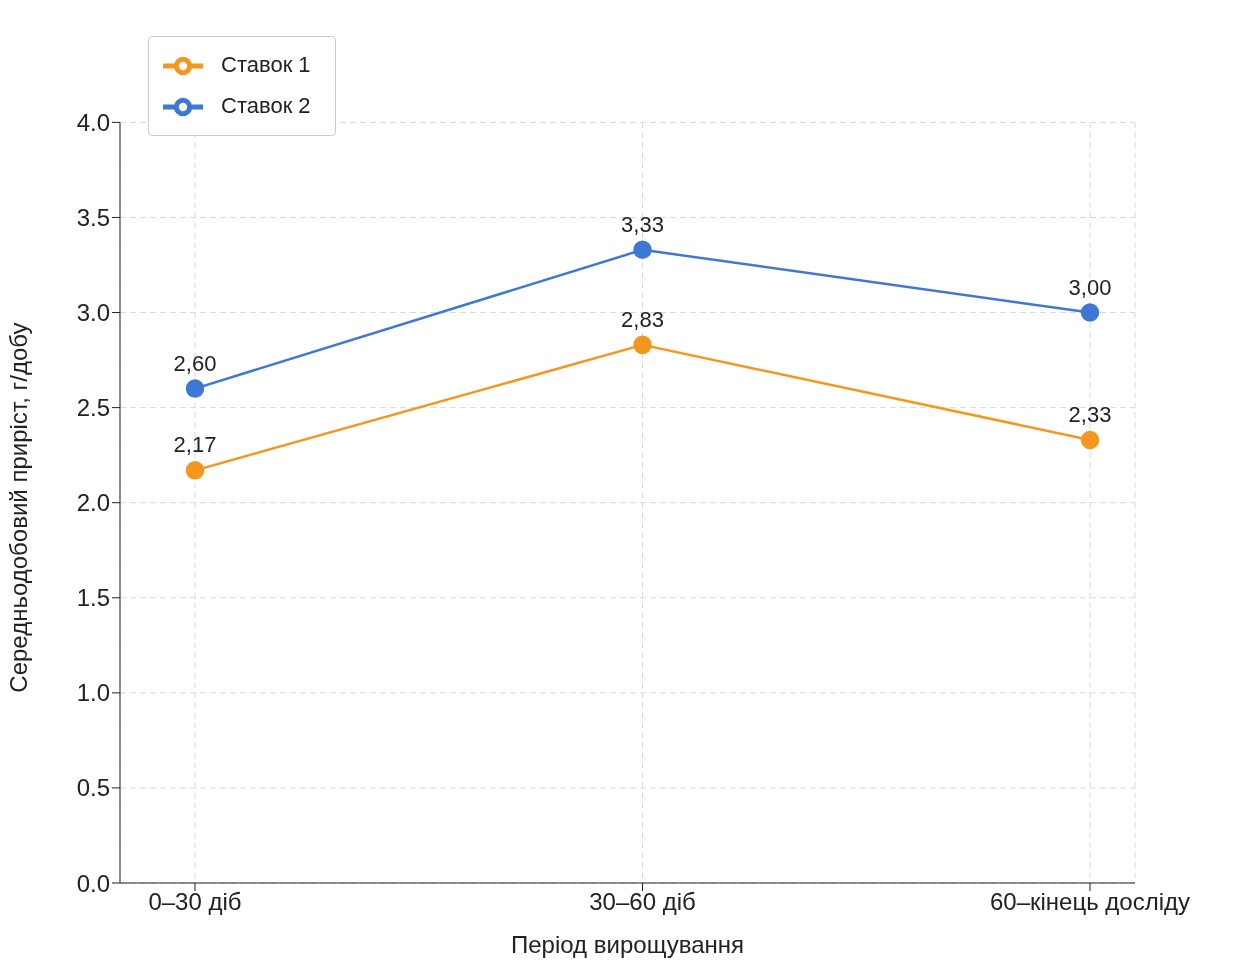 This screenshot has height=963, width=1245. What do you see at coordinates (93, 313) in the screenshot?
I see `y-tick-label: 3.0` at bounding box center [93, 313].